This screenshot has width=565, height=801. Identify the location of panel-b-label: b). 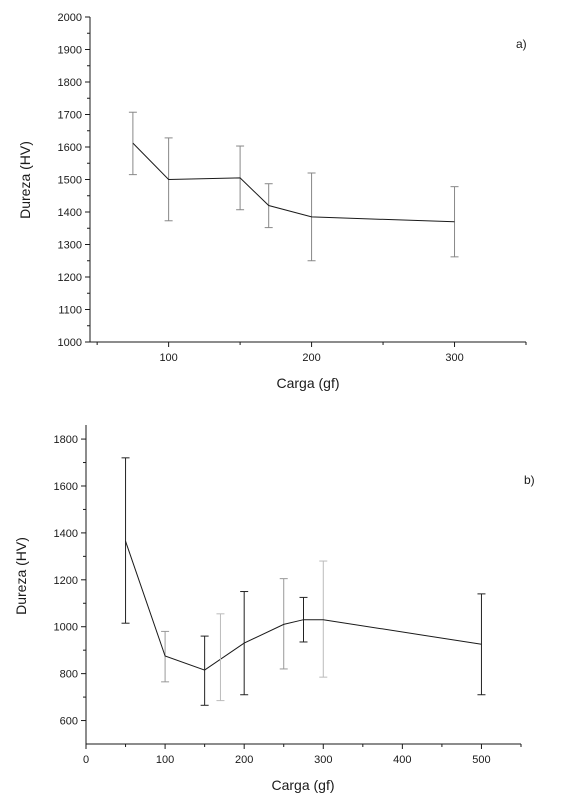
(529, 480).